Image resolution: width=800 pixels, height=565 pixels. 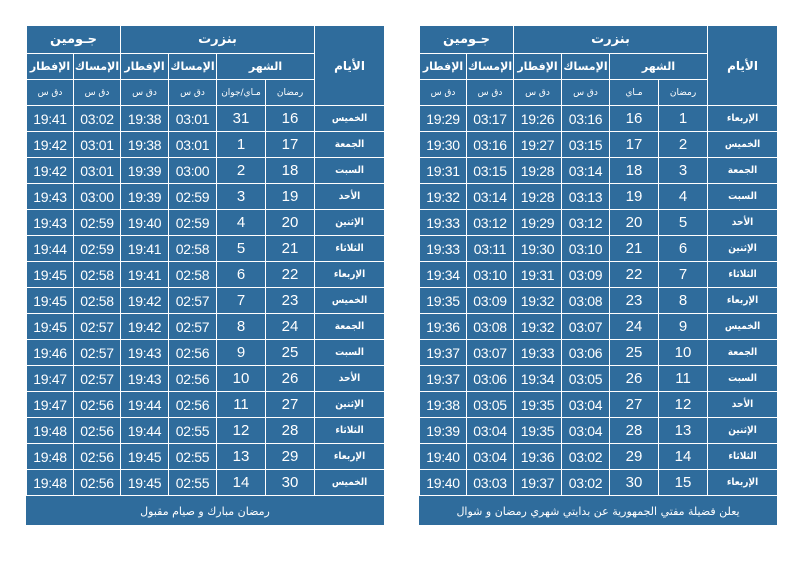 What do you see at coordinates (443, 404) in the screenshot?
I see `djoumine-iftar-cell: 19:38` at bounding box center [443, 404].